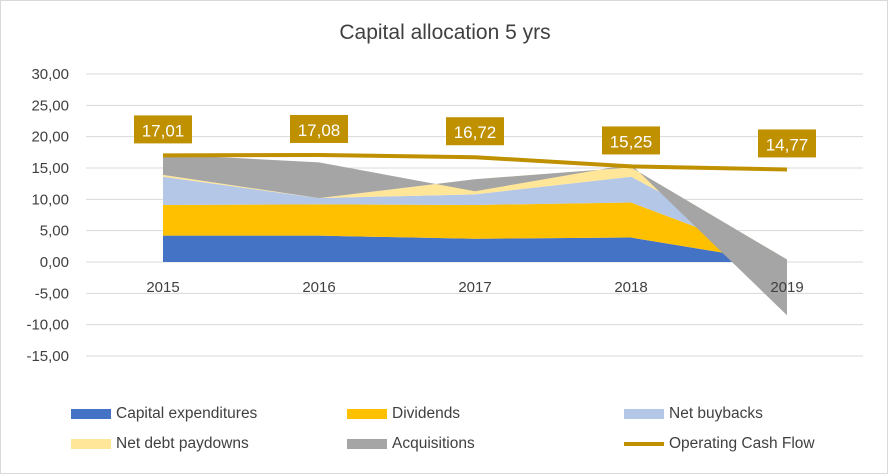 This screenshot has height=475, width=888. What do you see at coordinates (47, 325) in the screenshot?
I see `y-tick-label: -10,00` at bounding box center [47, 325].